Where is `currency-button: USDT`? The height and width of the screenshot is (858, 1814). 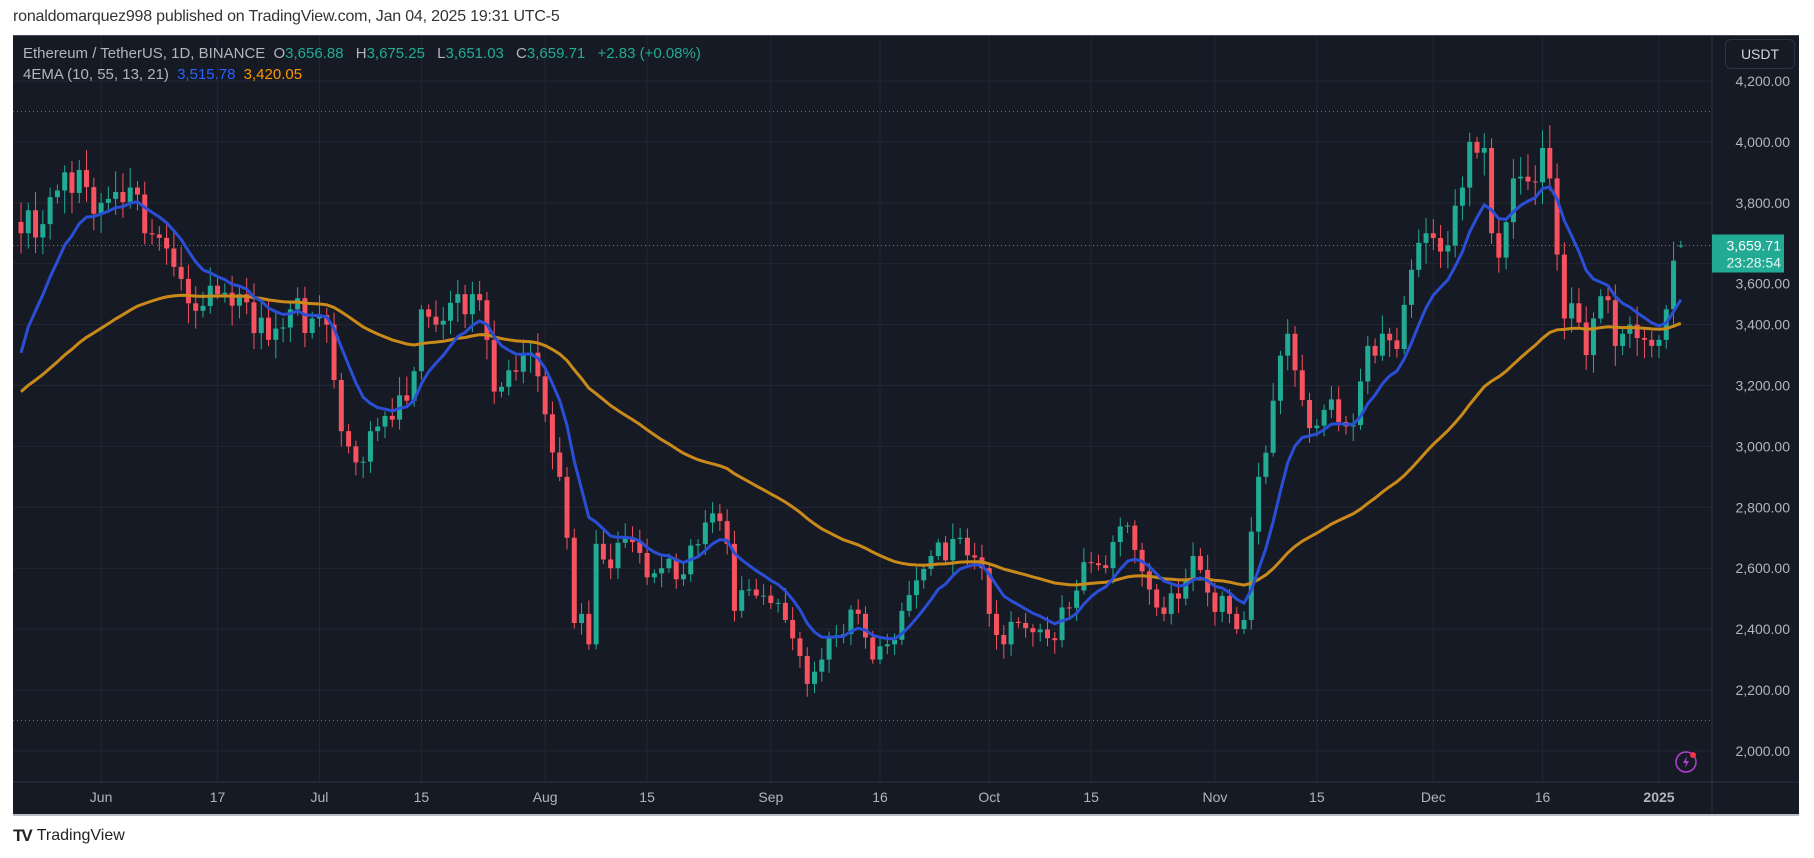 currency-button: USDT is located at coordinates (1760, 54).